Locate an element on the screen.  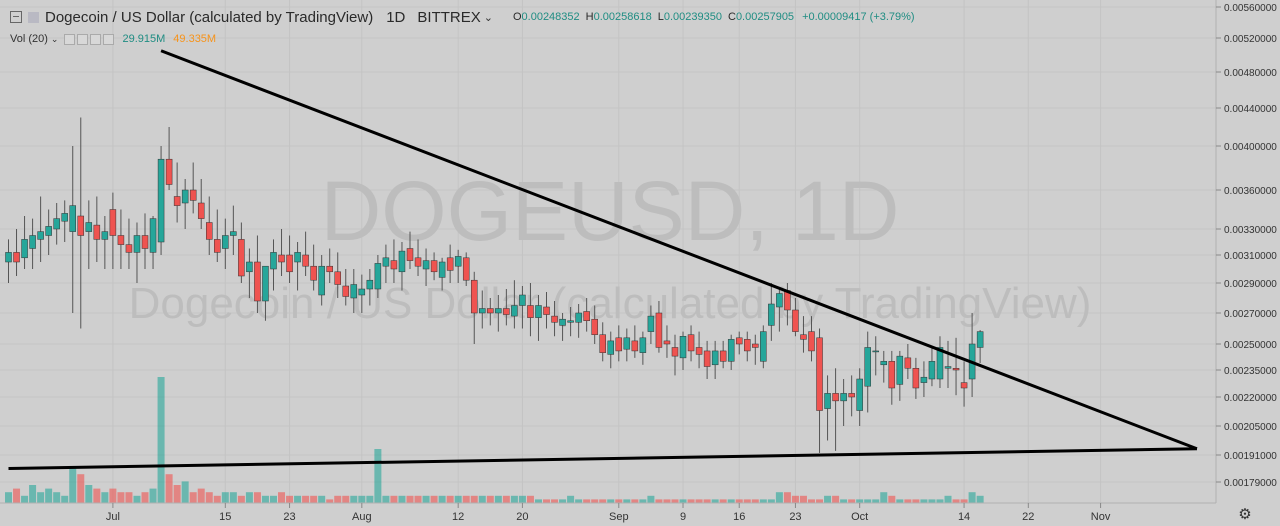
time-tick-label: Aug is located at coordinates (362, 517).